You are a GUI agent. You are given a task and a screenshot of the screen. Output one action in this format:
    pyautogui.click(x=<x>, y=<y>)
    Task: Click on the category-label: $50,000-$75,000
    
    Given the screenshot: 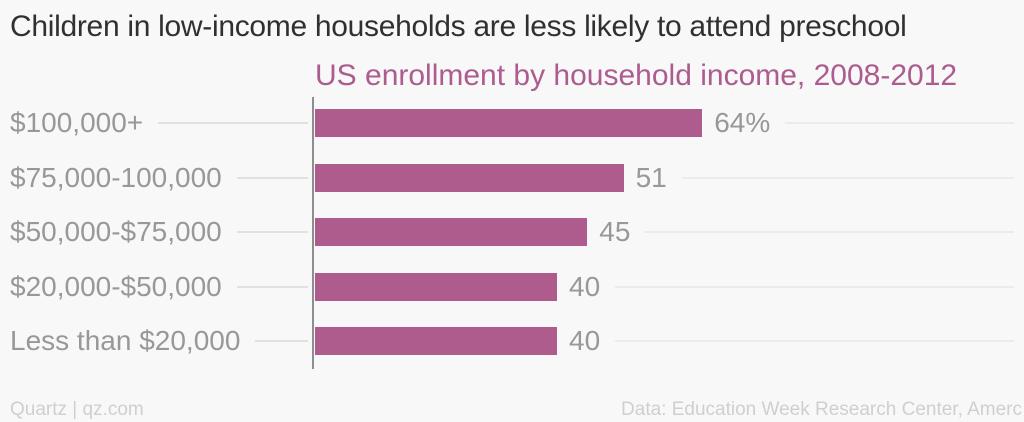 What is the action you would take?
    pyautogui.click(x=116, y=232)
    